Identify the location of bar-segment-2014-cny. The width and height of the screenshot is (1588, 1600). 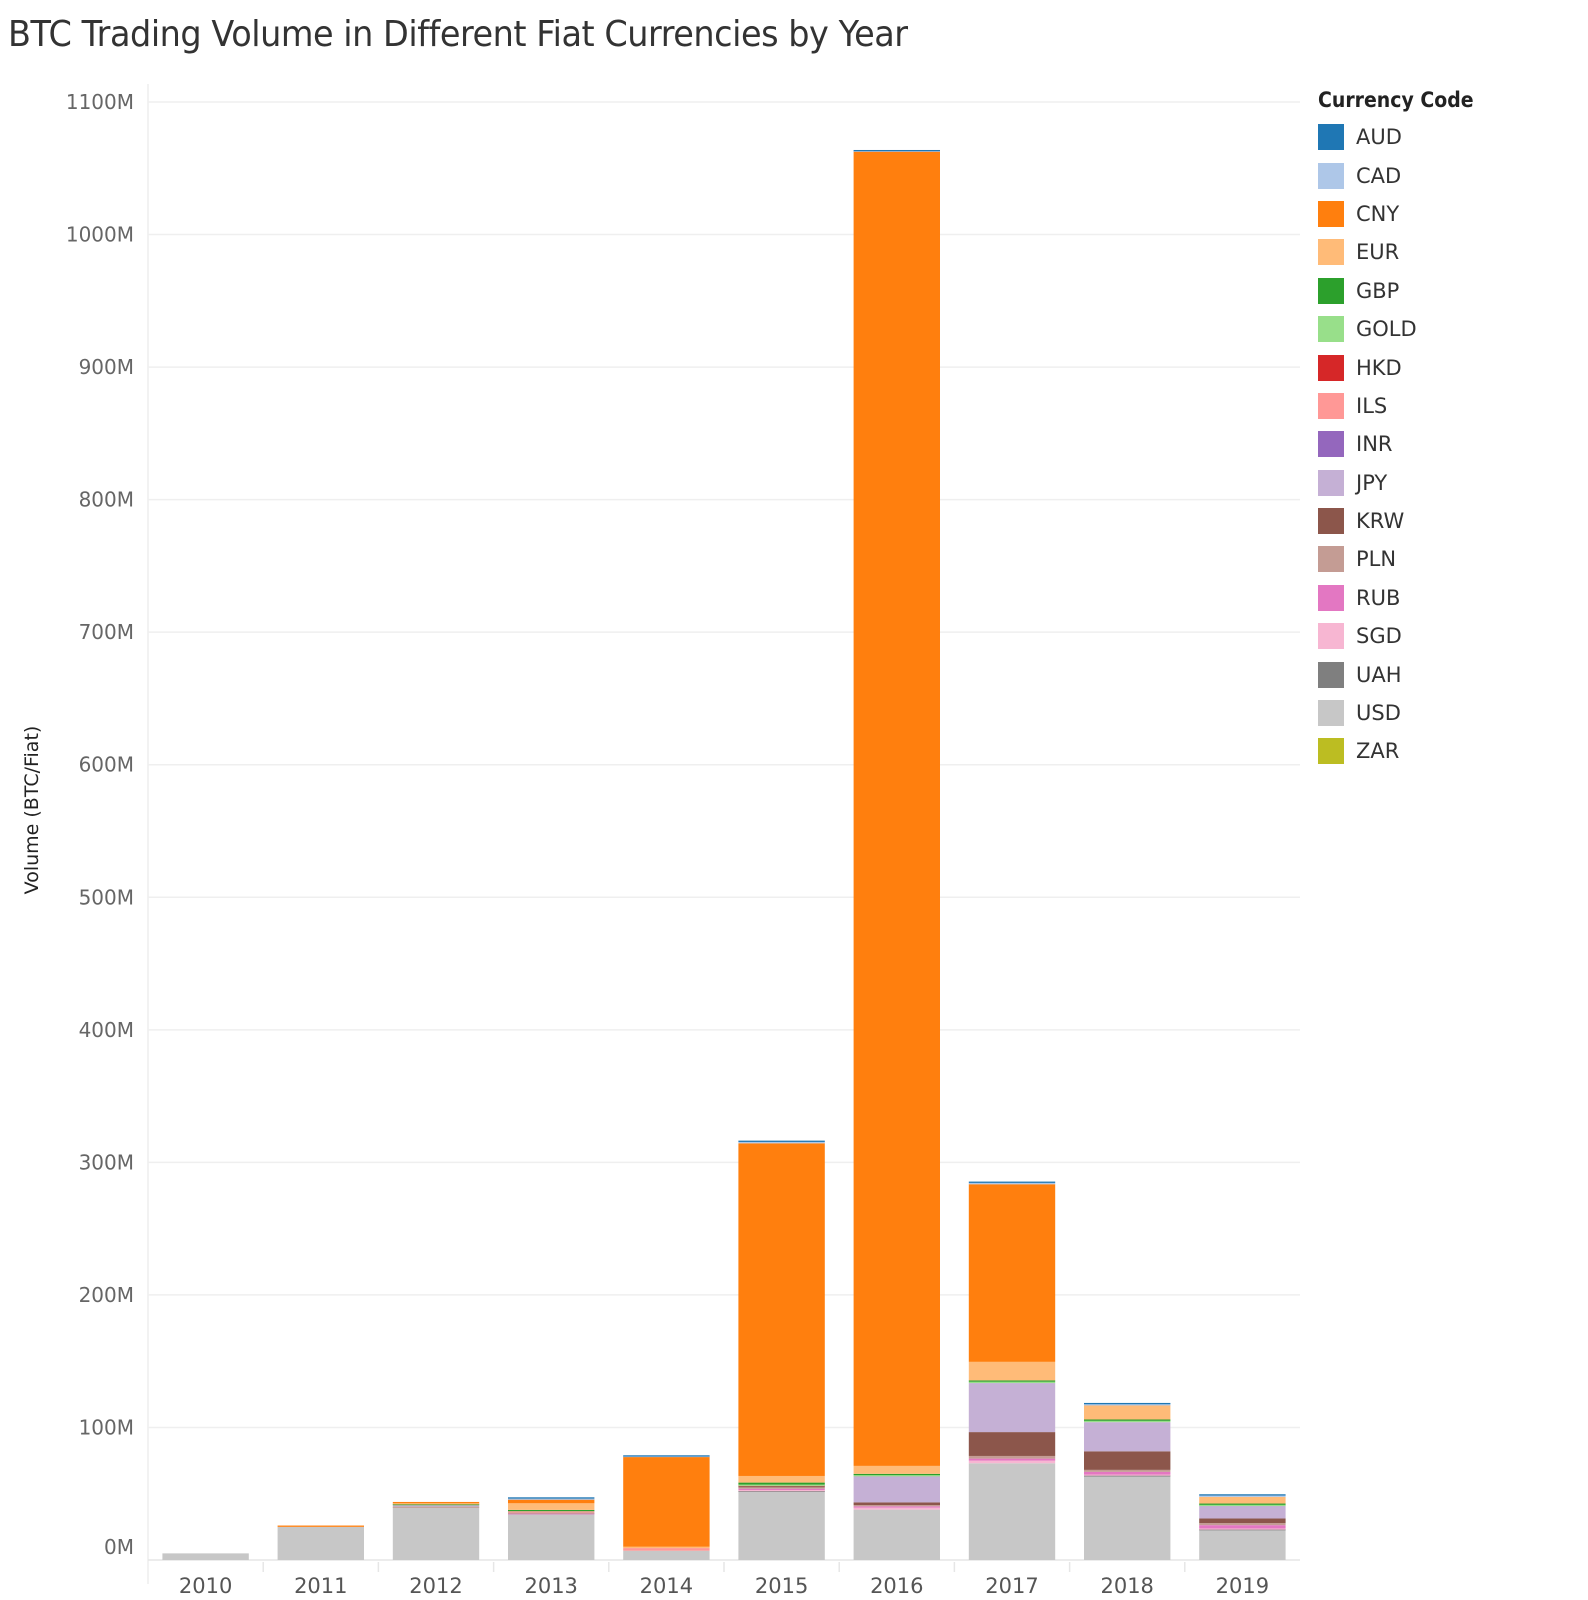
(666, 1501).